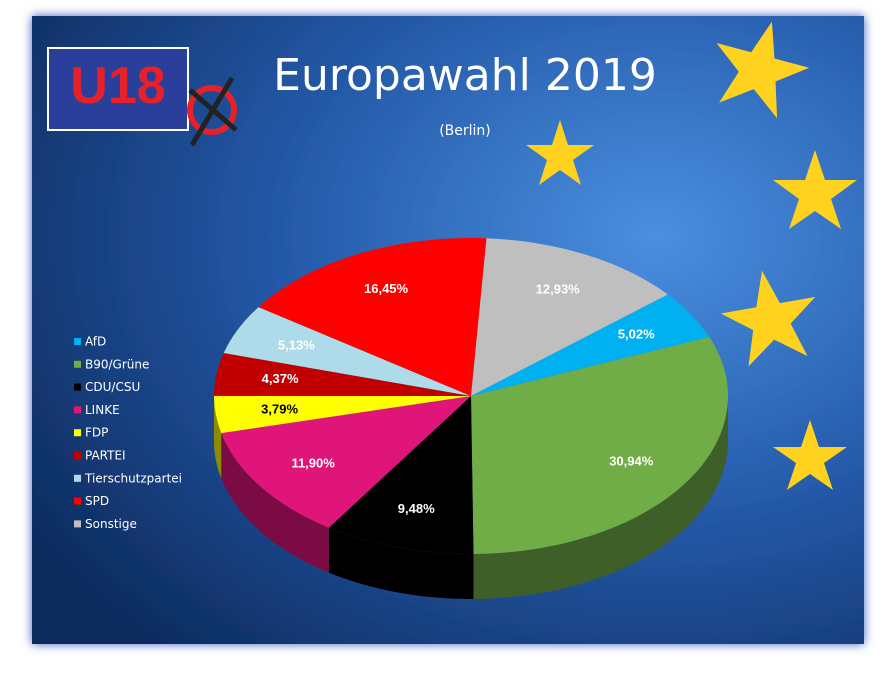 The image size is (889, 675). I want to click on chart-subtitle: (Berlin), so click(465, 131).